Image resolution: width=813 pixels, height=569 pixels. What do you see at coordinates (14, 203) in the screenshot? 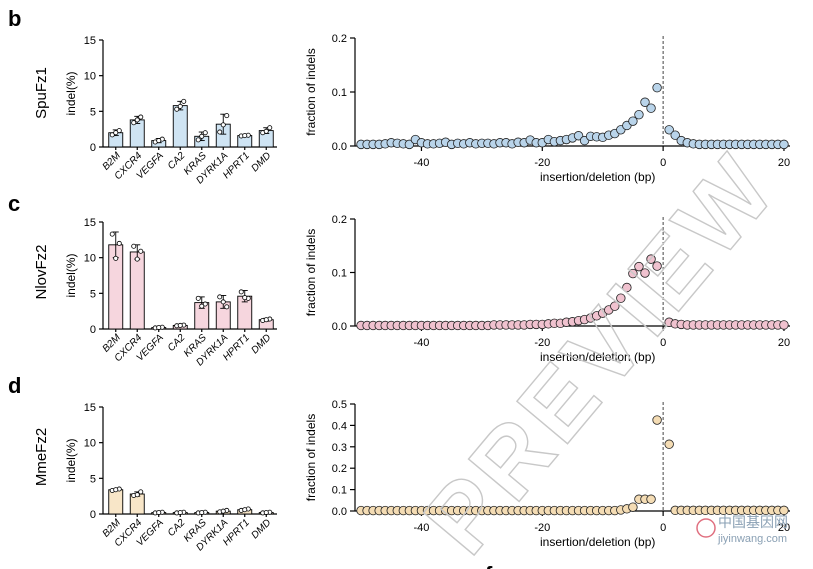
I see `panel-letter-c: c` at bounding box center [14, 203].